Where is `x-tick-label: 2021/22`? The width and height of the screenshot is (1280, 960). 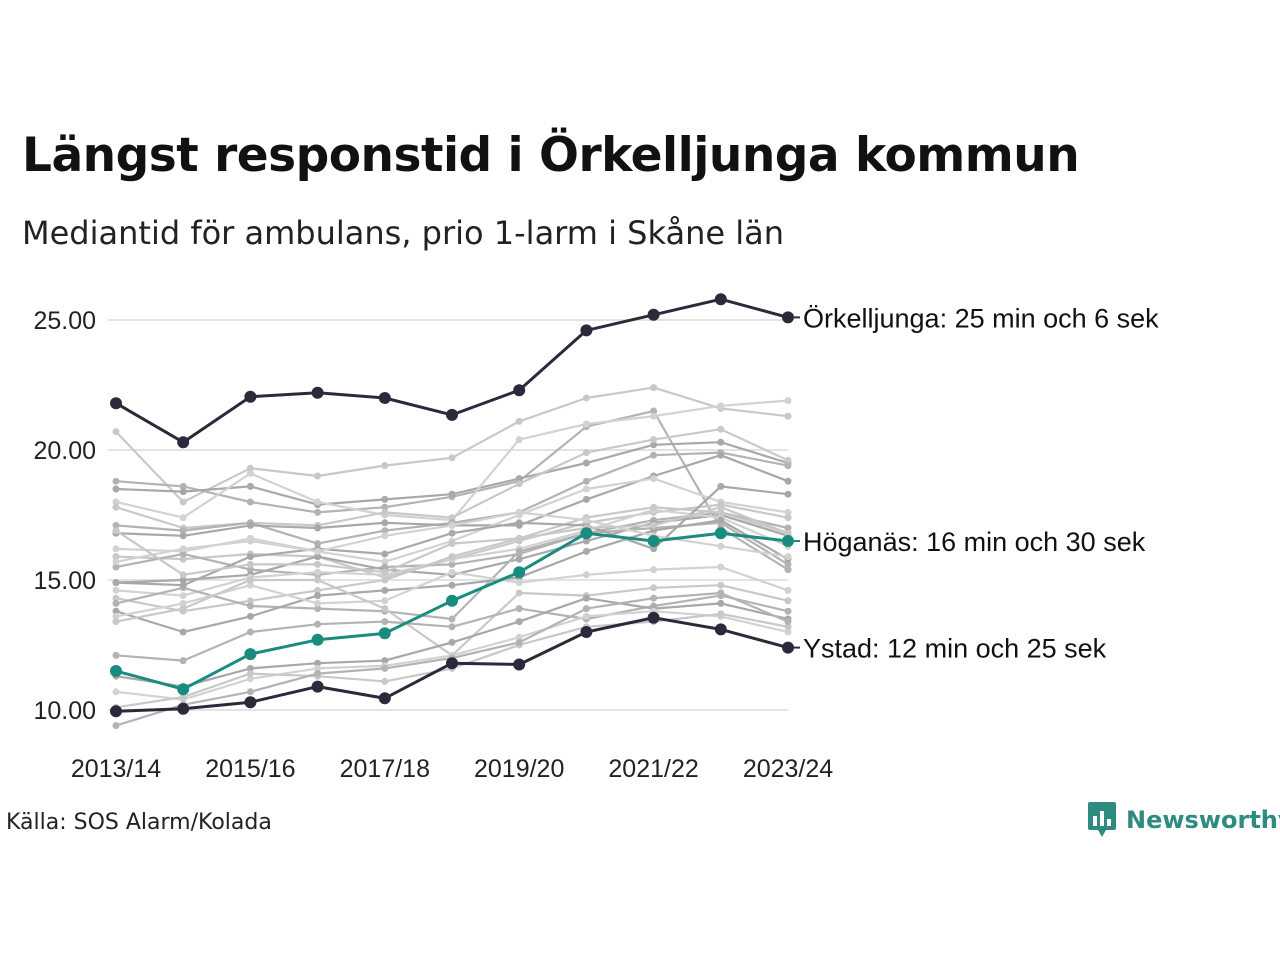
x-tick-label: 2021/22 is located at coordinates (653, 769).